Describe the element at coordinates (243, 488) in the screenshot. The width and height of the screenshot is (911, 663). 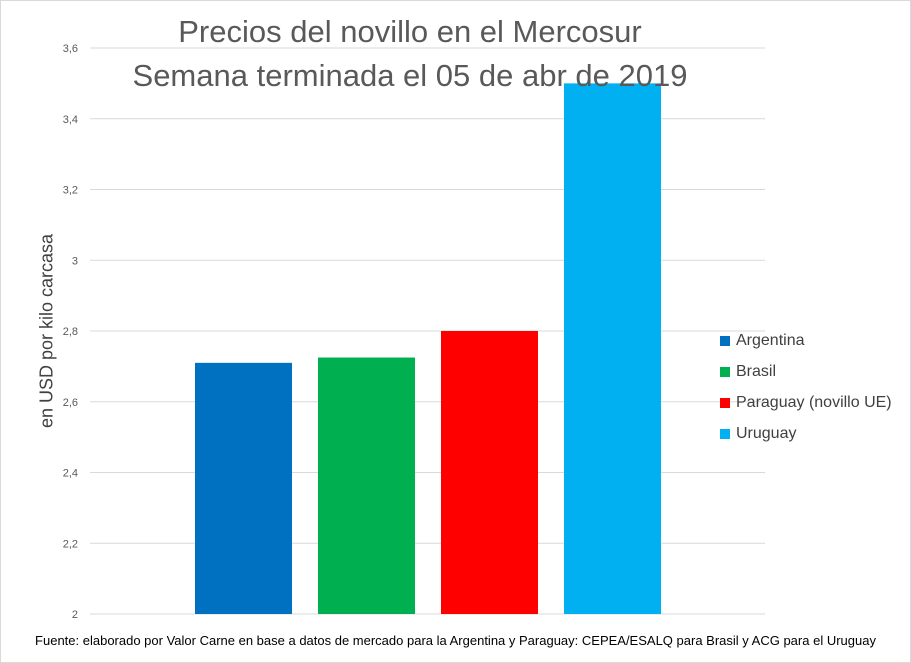
I see `bar-argentina` at that location.